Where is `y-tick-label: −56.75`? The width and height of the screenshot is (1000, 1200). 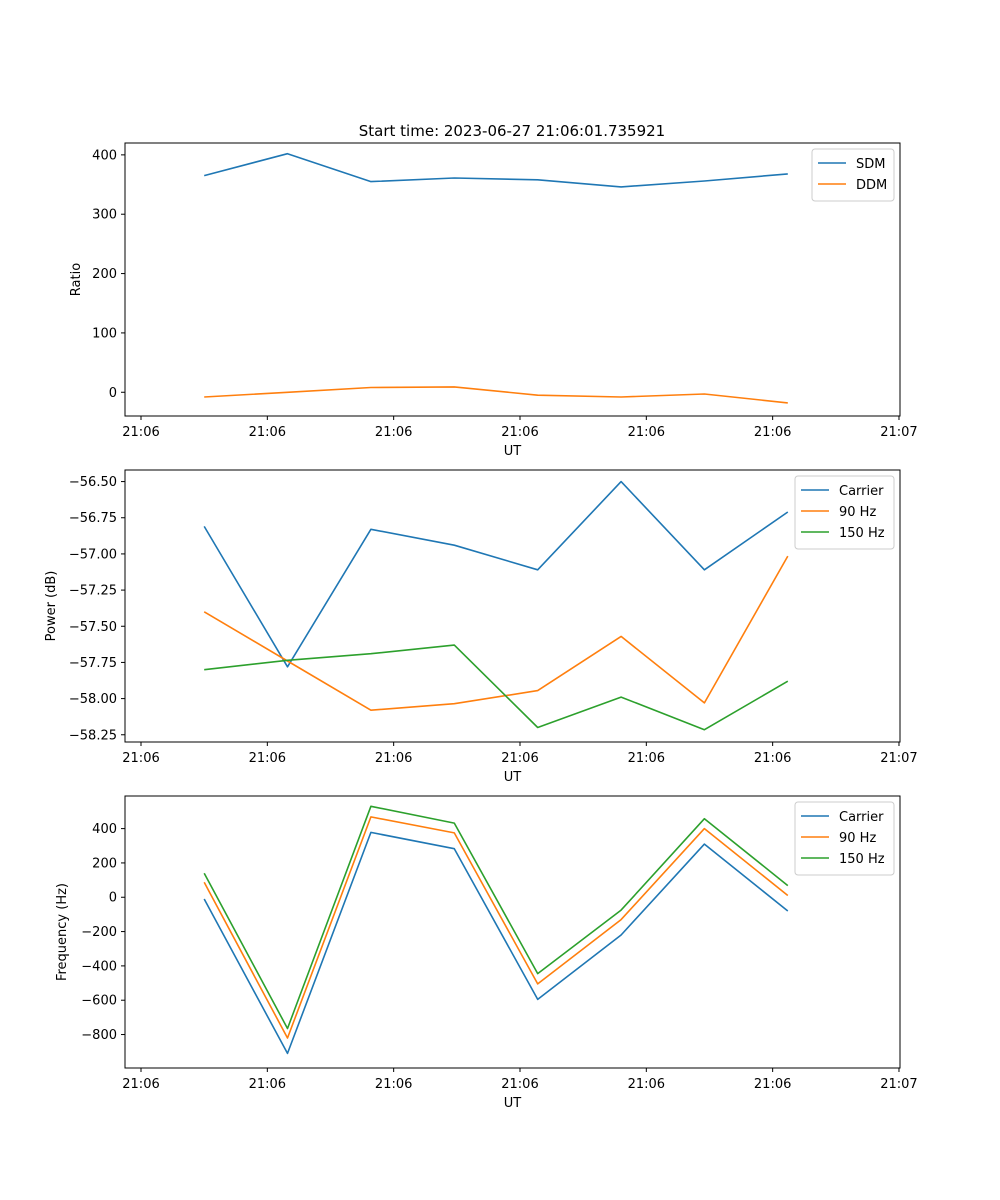 y-tick-label: −56.75 is located at coordinates (93, 518).